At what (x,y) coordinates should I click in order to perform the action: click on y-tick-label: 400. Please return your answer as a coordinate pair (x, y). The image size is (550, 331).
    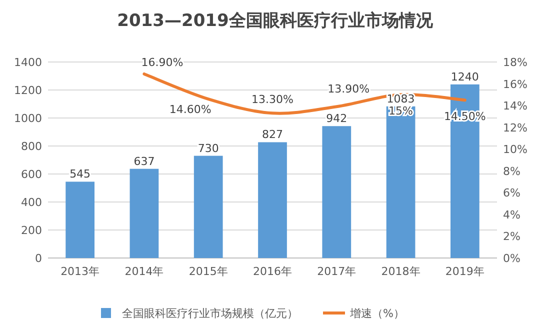
    Looking at the image, I should click on (31, 202).